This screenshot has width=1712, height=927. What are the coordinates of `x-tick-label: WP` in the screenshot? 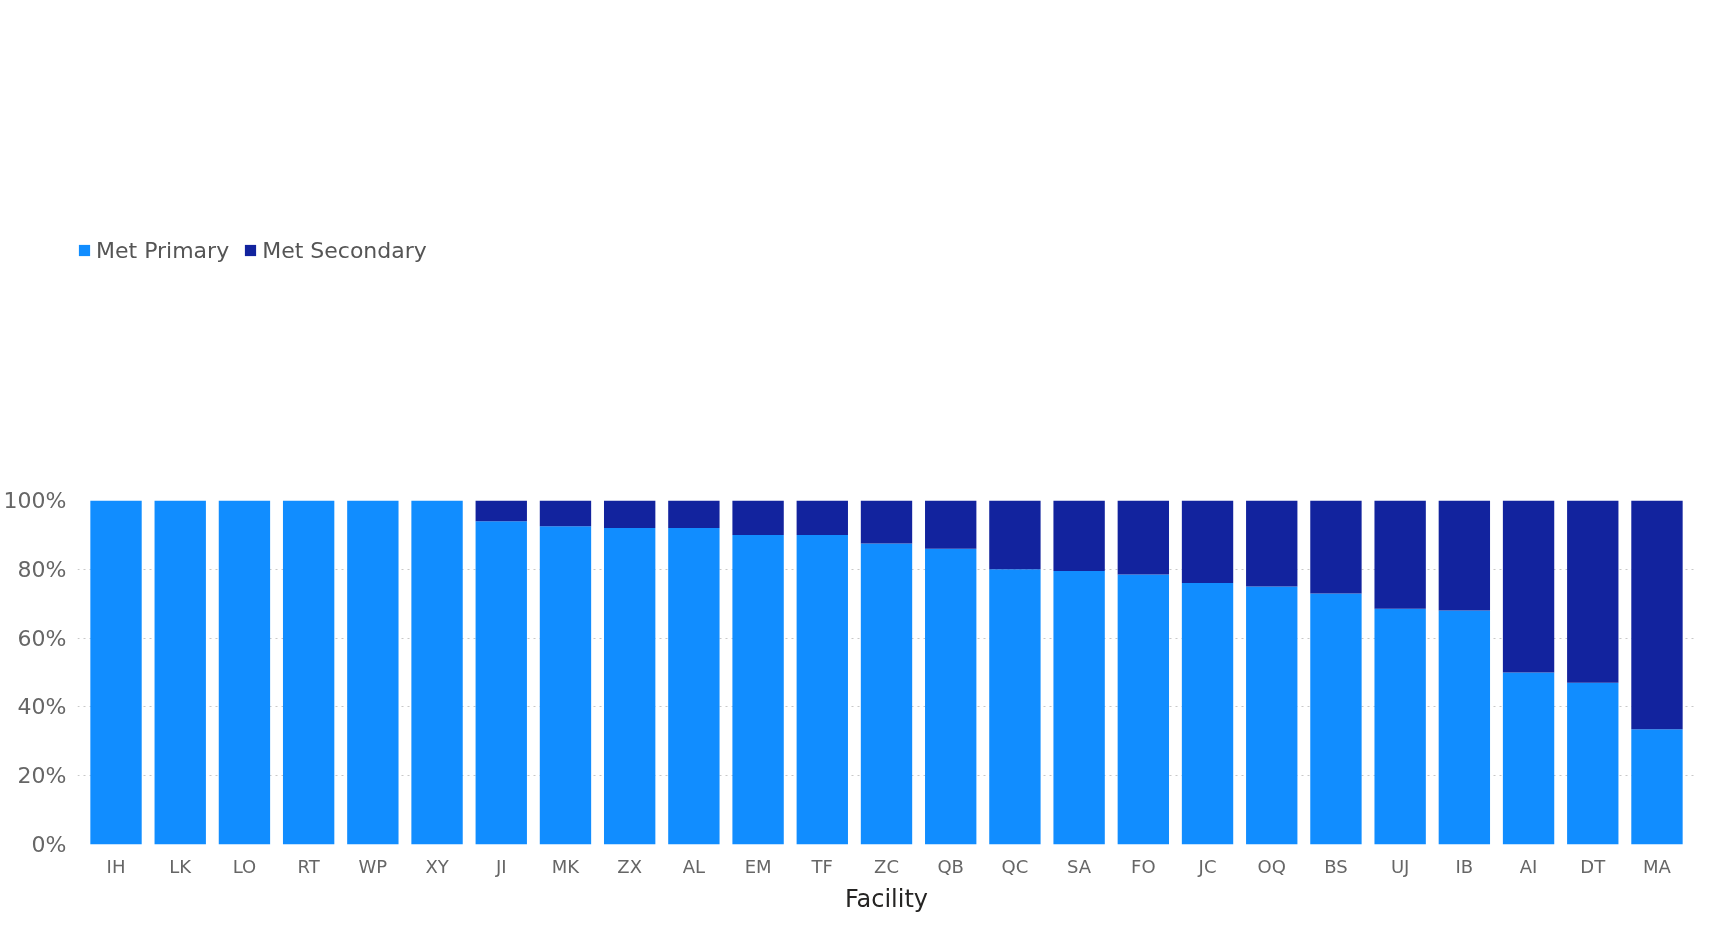 It's located at (373, 866).